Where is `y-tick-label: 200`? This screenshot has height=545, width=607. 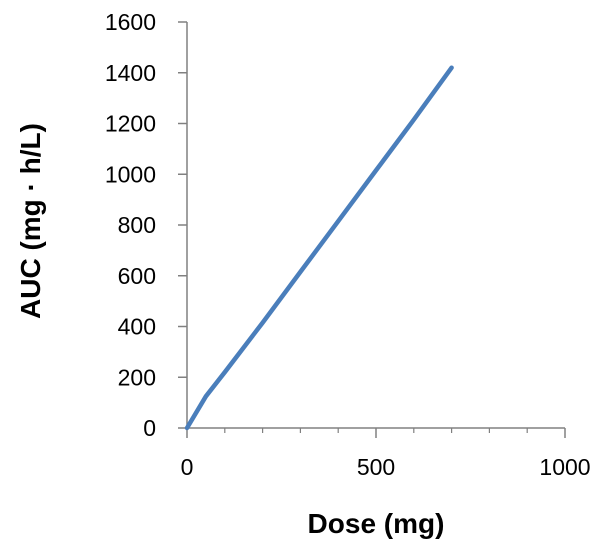 y-tick-label: 200 is located at coordinates (137, 377).